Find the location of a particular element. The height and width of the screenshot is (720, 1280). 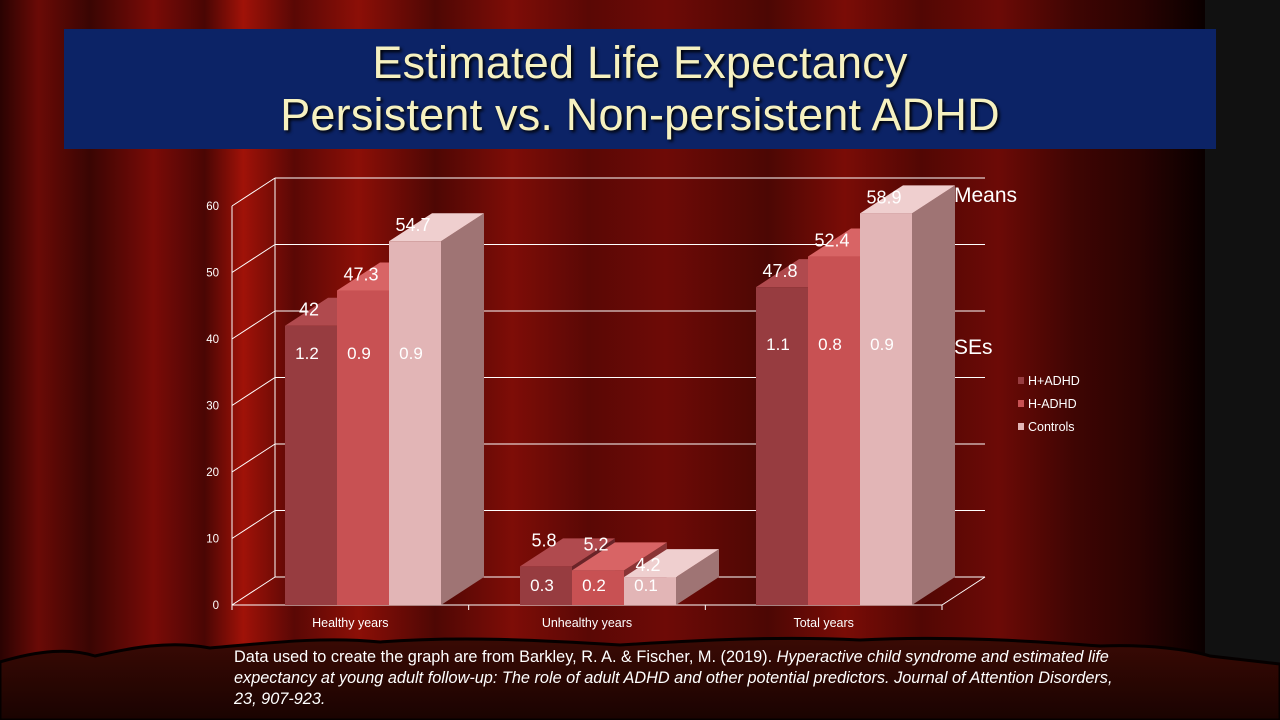

ses-annotation: SEs is located at coordinates (973, 347).